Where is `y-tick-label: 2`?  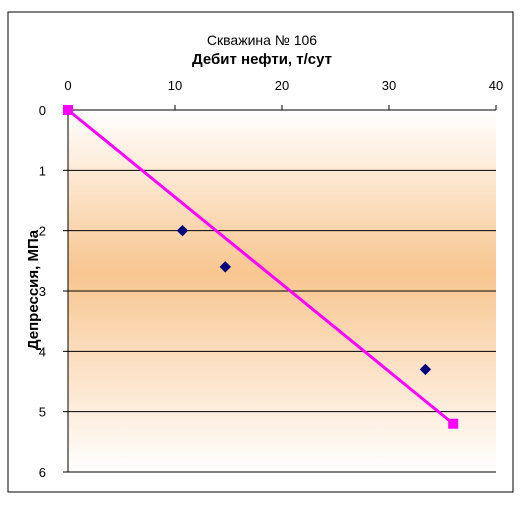 y-tick-label: 2 is located at coordinates (42, 231).